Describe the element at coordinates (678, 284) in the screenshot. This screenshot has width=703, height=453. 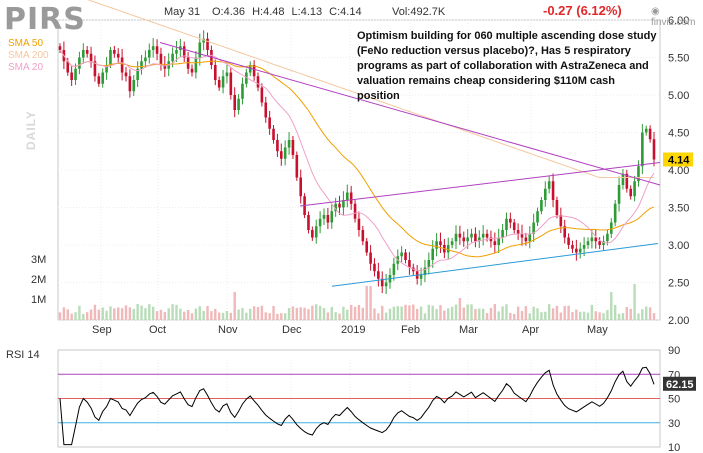
I see `price-tick-label: 2.50` at that location.